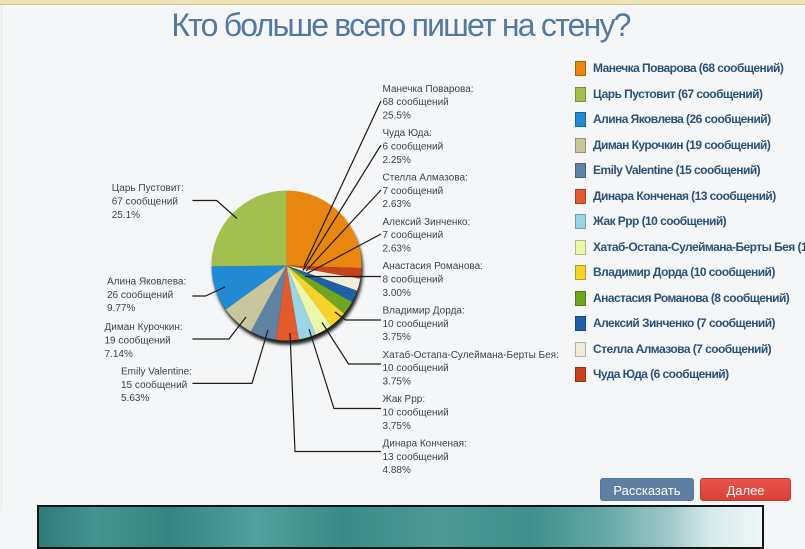 The height and width of the screenshot is (549, 805). I want to click on svg-text: Владимир Дорда:, so click(424, 311).